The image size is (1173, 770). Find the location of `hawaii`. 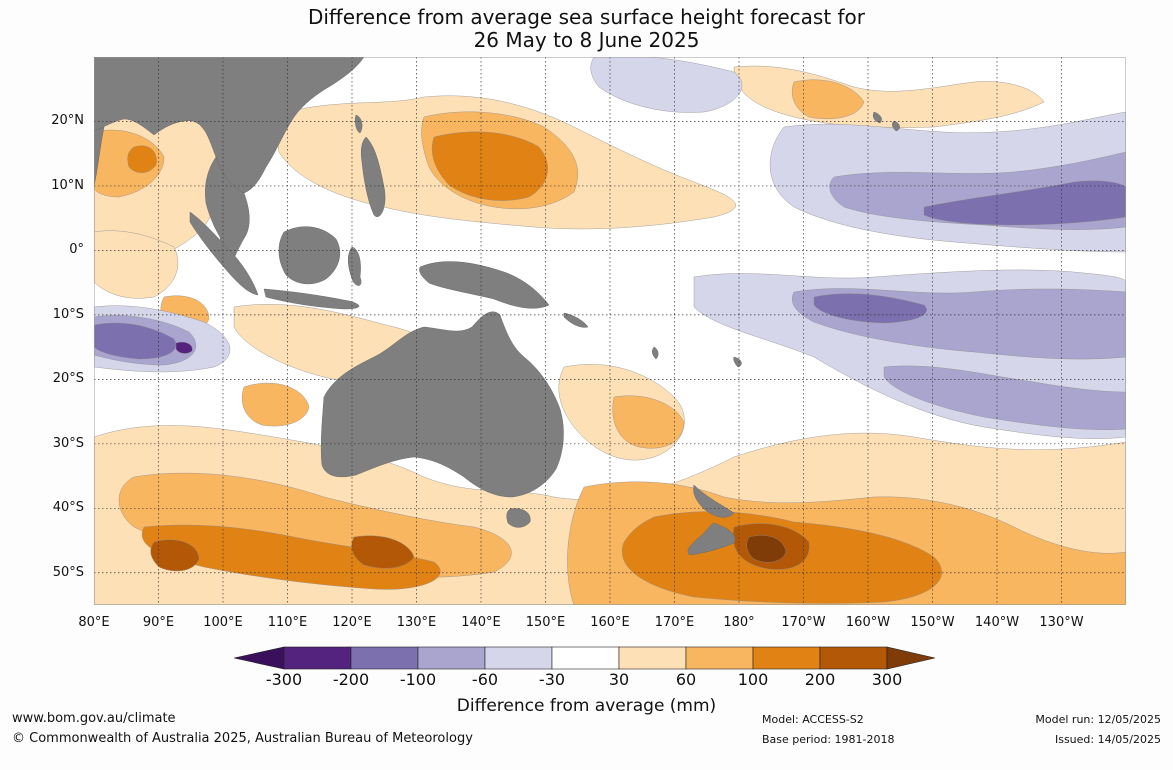

hawaii is located at coordinates (886, 121).